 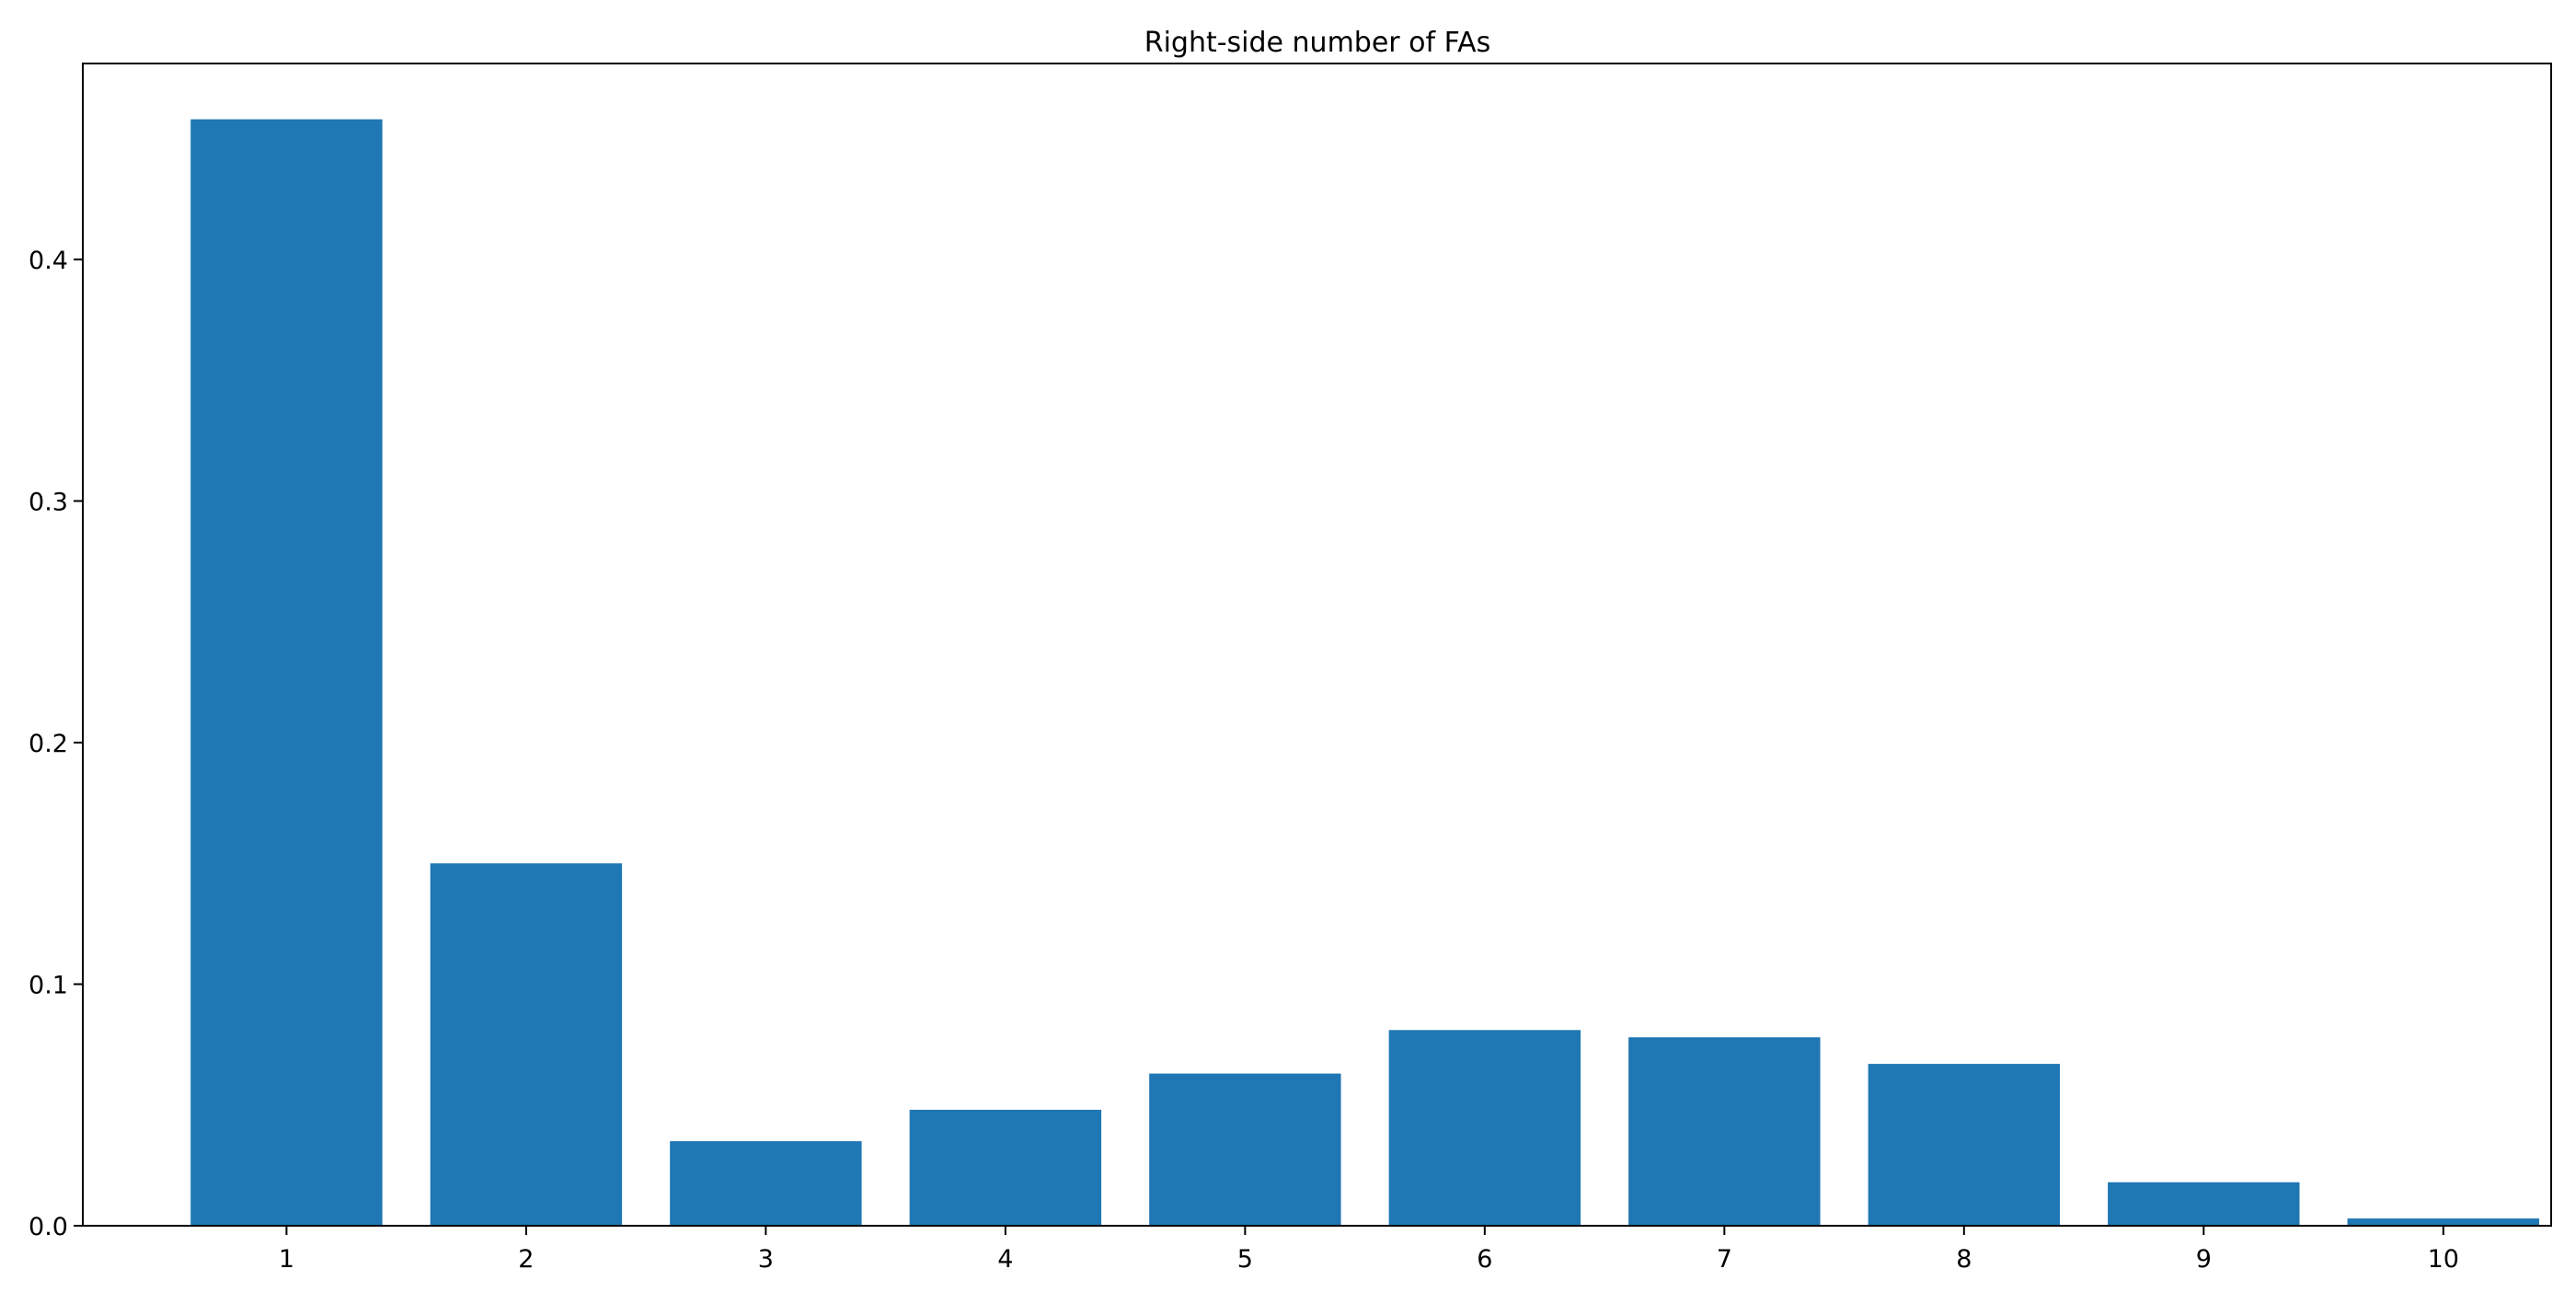 What do you see at coordinates (1369, 1250) in the screenshot?
I see `x-axis: 1 2 3 4 5 6 7 8 9 10` at bounding box center [1369, 1250].